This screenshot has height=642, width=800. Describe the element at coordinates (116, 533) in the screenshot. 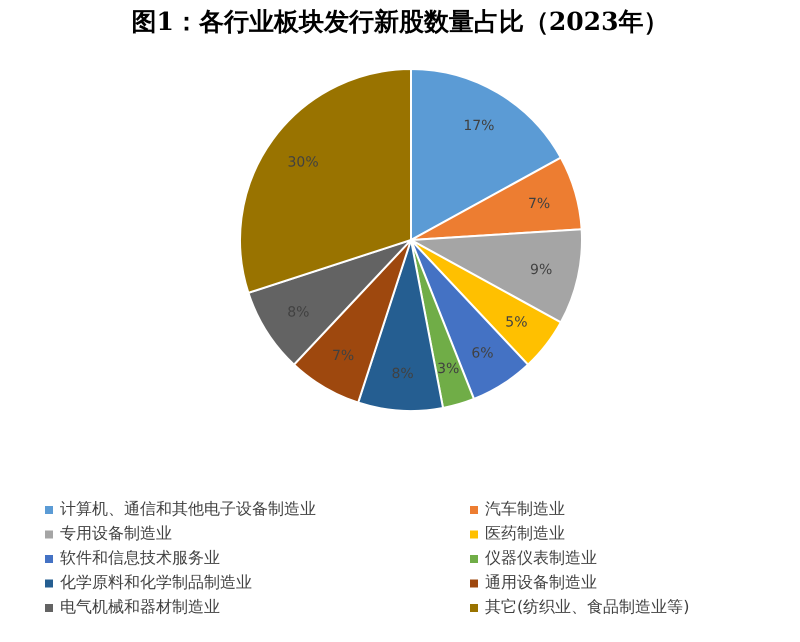

I see `legend-label: 专用设备制造业` at that location.